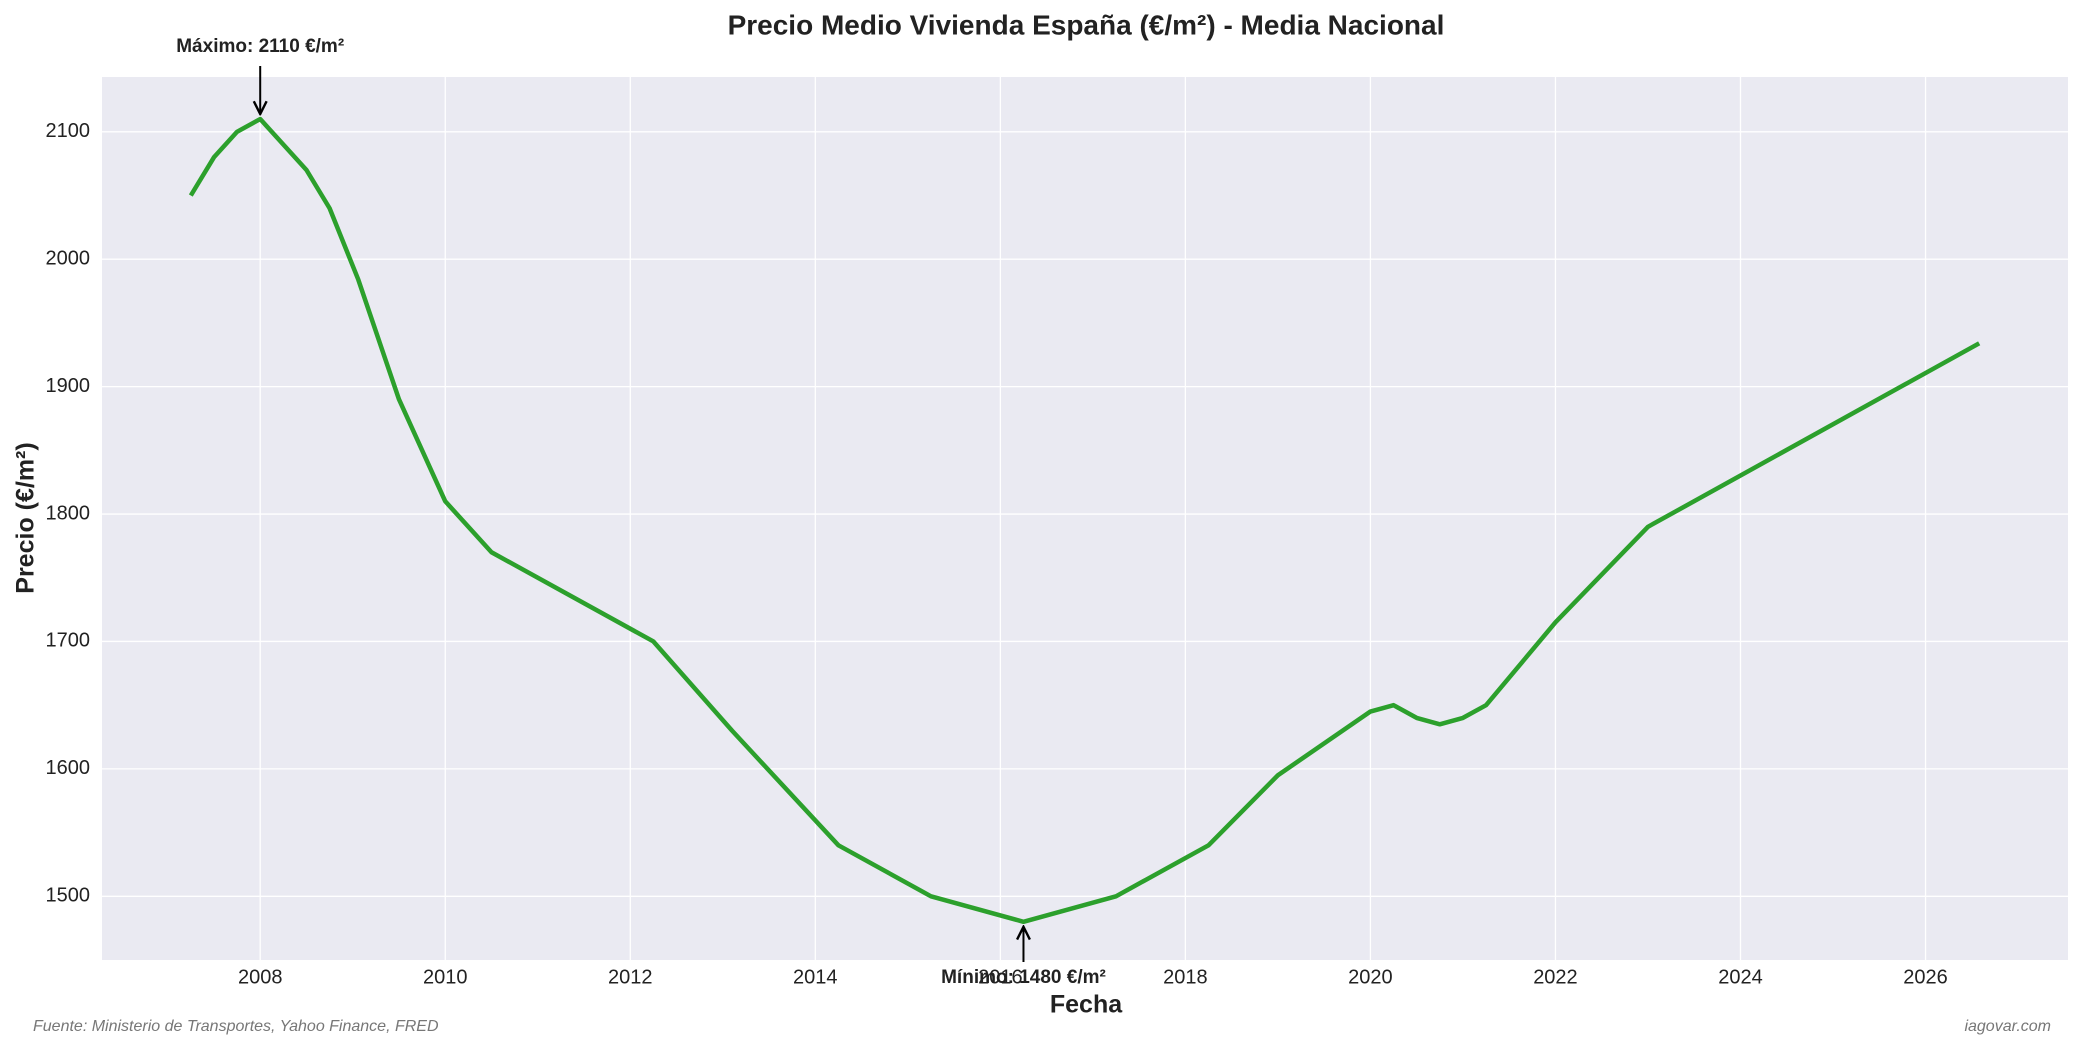 This screenshot has width=2084, height=1051. Describe the element at coordinates (260, 46) in the screenshot. I see `annotation: Máximo: 2110 €/m²` at that location.